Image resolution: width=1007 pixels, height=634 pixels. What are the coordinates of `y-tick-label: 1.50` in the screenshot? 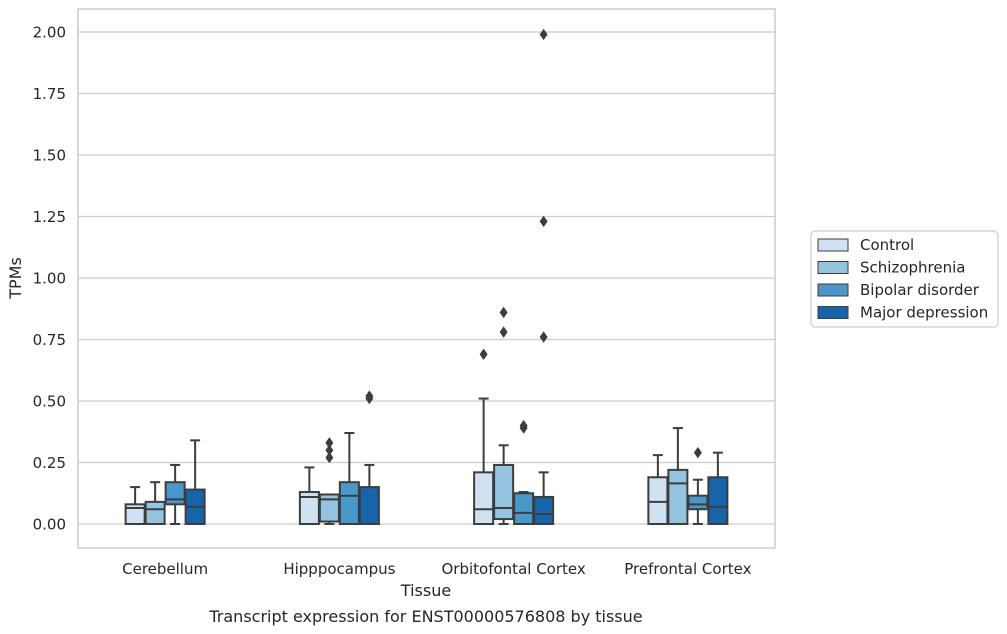 It's located at (49, 156).